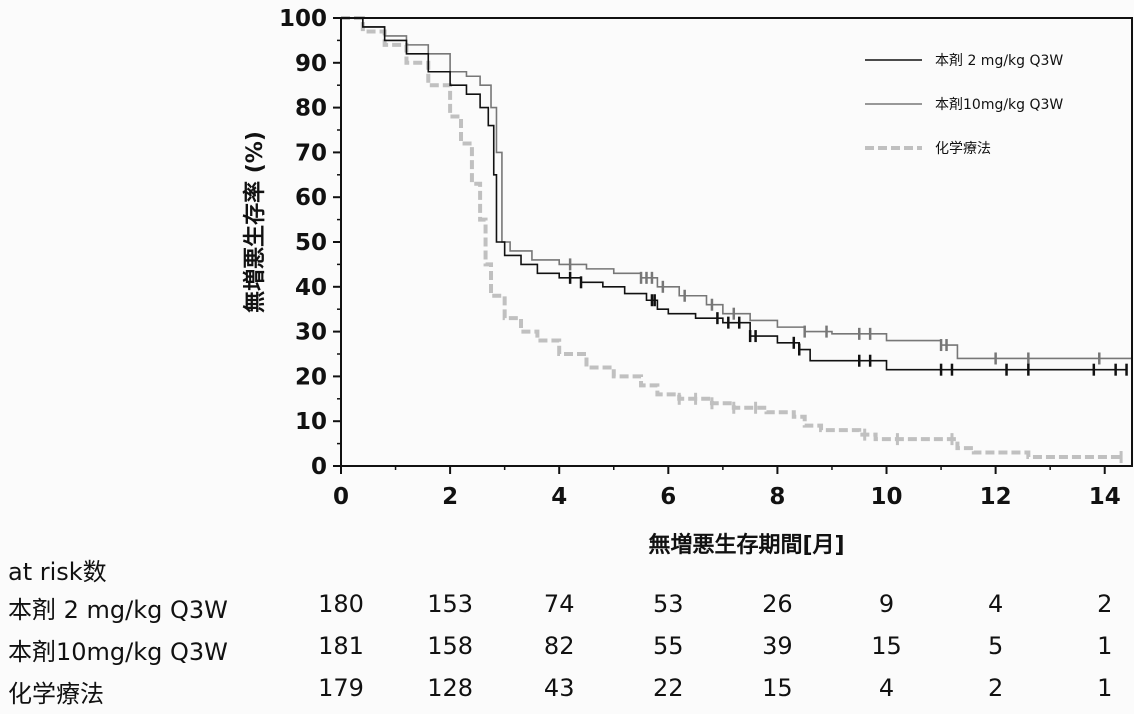 This screenshot has height=714, width=1134. What do you see at coordinates (311, 198) in the screenshot?
I see `y-tick-label: 60` at bounding box center [311, 198].